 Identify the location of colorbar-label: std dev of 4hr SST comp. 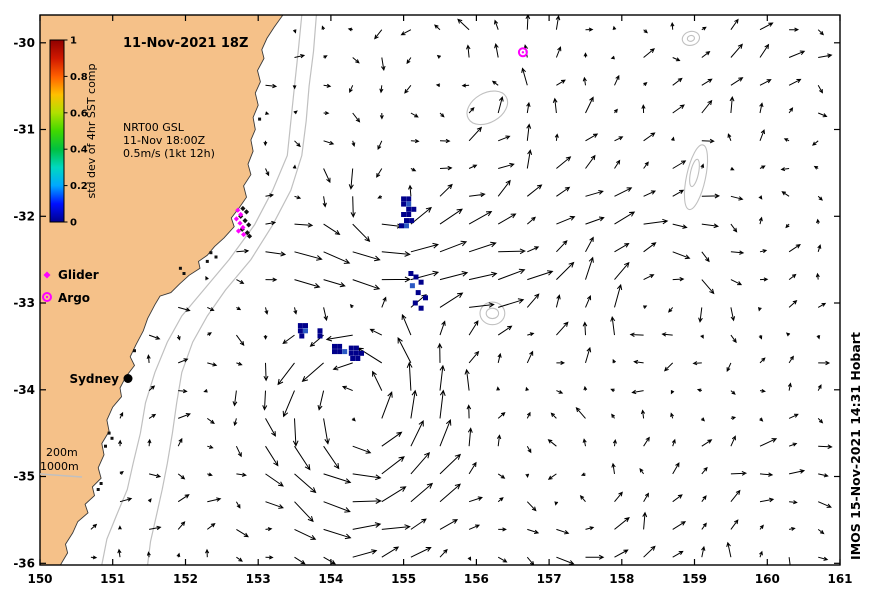
(91, 130).